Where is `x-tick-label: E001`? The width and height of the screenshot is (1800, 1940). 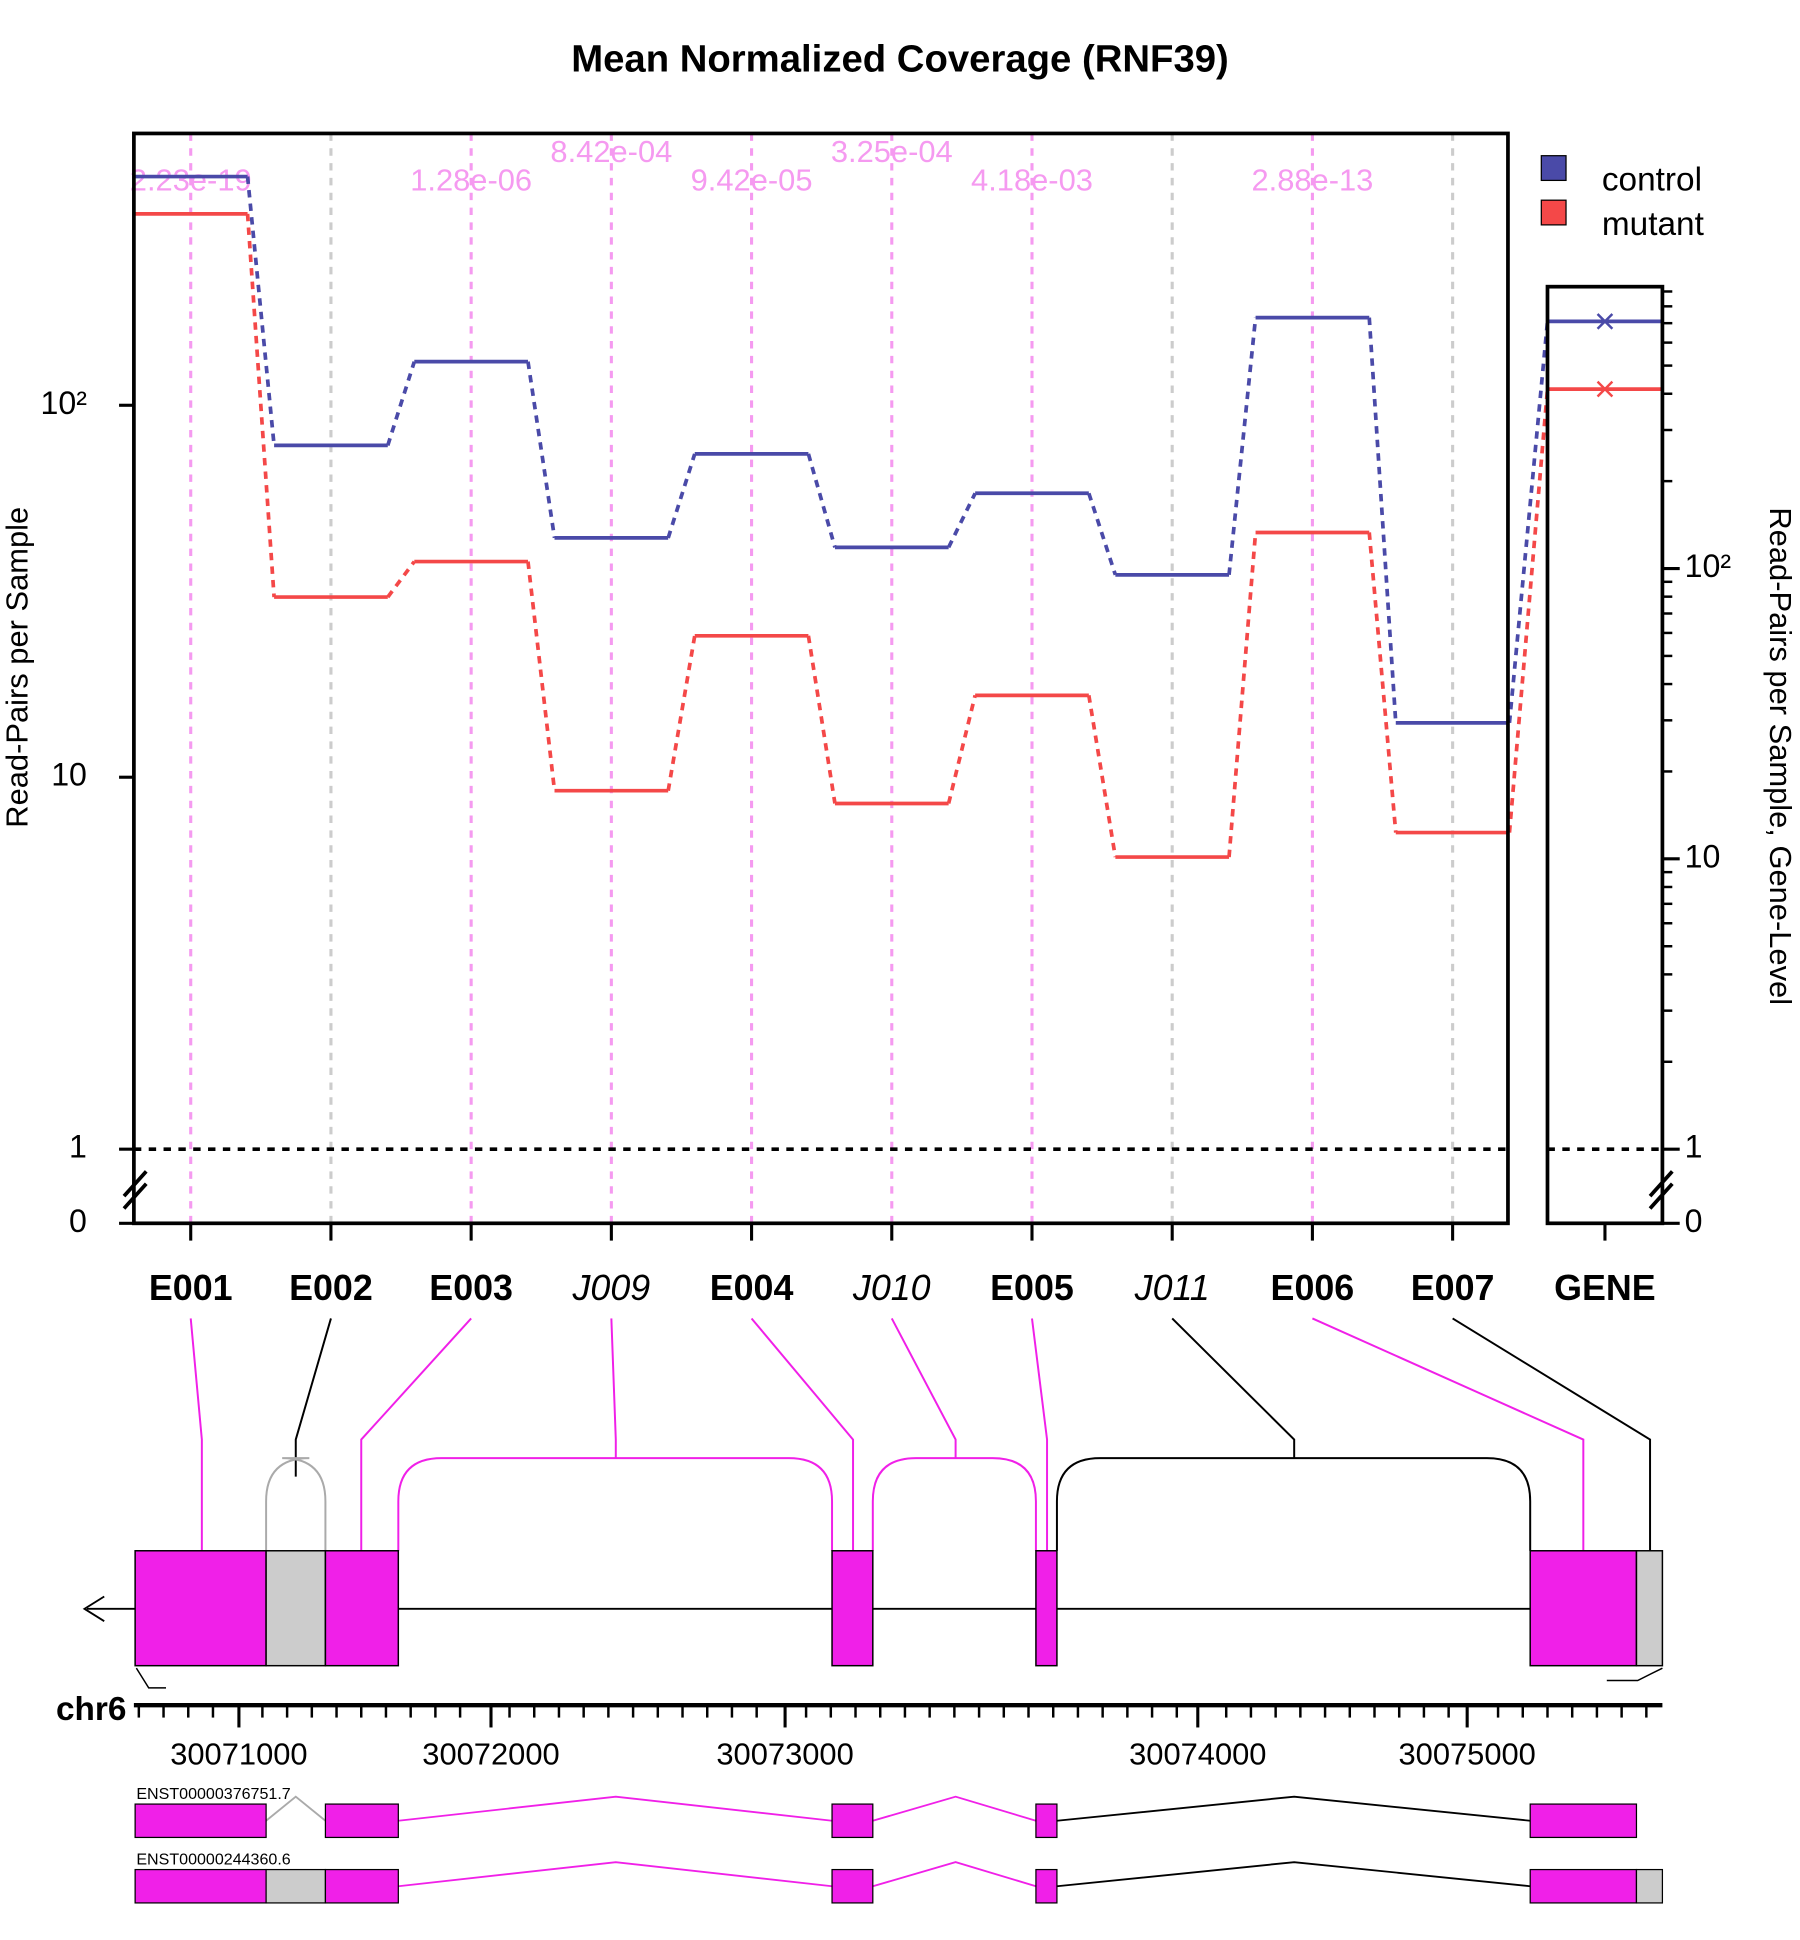
x-tick-label: E001 is located at coordinates (191, 1288).